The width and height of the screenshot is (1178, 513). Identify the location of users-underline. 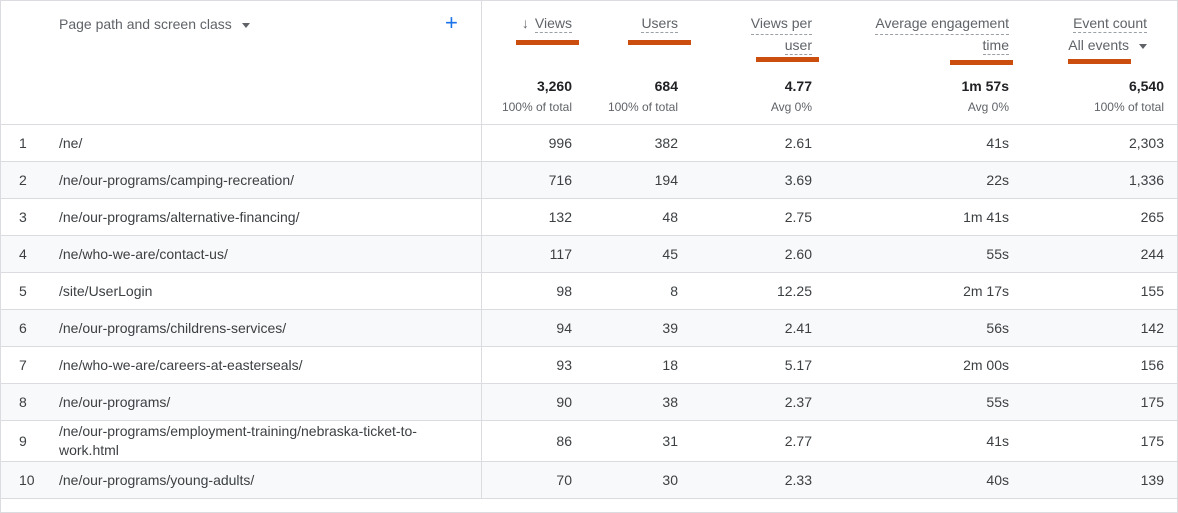
(659, 42).